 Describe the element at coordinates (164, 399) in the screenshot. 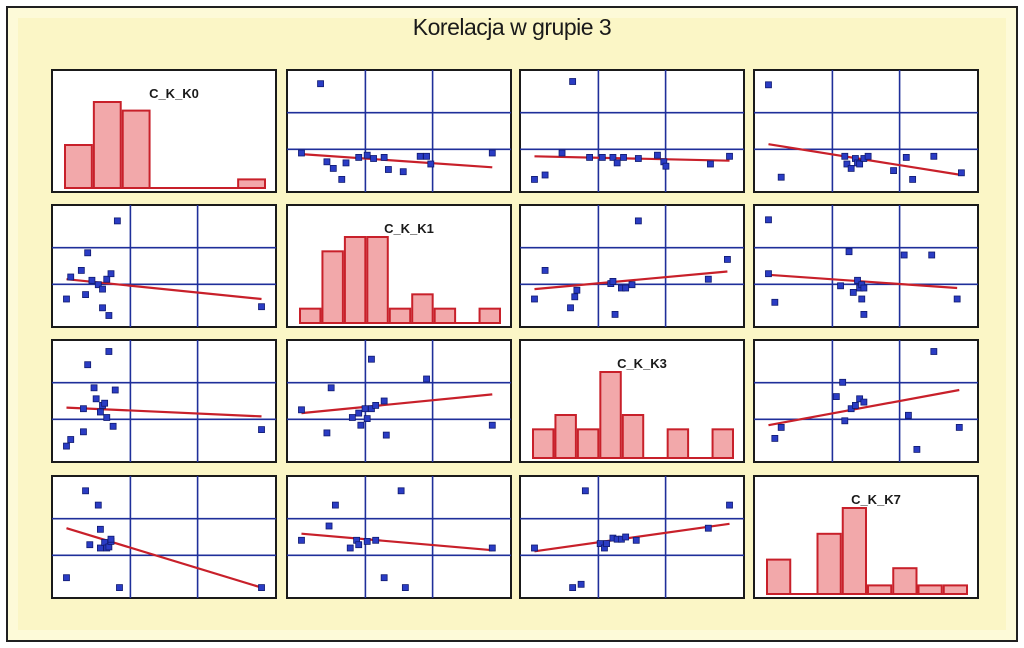

I see `scatter-r2-c0` at that location.